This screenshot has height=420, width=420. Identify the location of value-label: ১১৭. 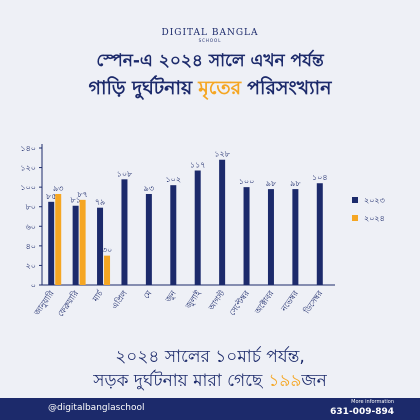
(198, 165).